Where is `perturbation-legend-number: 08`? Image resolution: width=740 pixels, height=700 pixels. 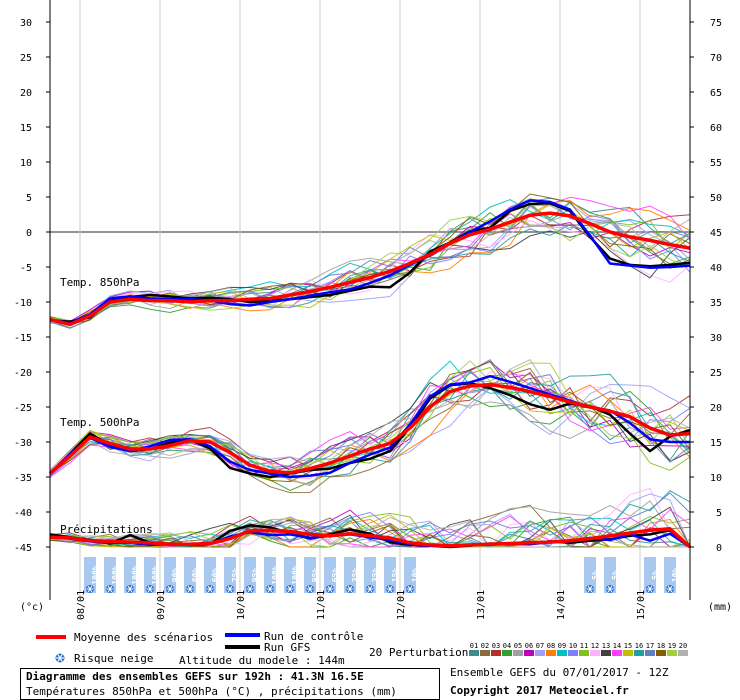 perturbation-legend-number: 08 is located at coordinates (551, 646).